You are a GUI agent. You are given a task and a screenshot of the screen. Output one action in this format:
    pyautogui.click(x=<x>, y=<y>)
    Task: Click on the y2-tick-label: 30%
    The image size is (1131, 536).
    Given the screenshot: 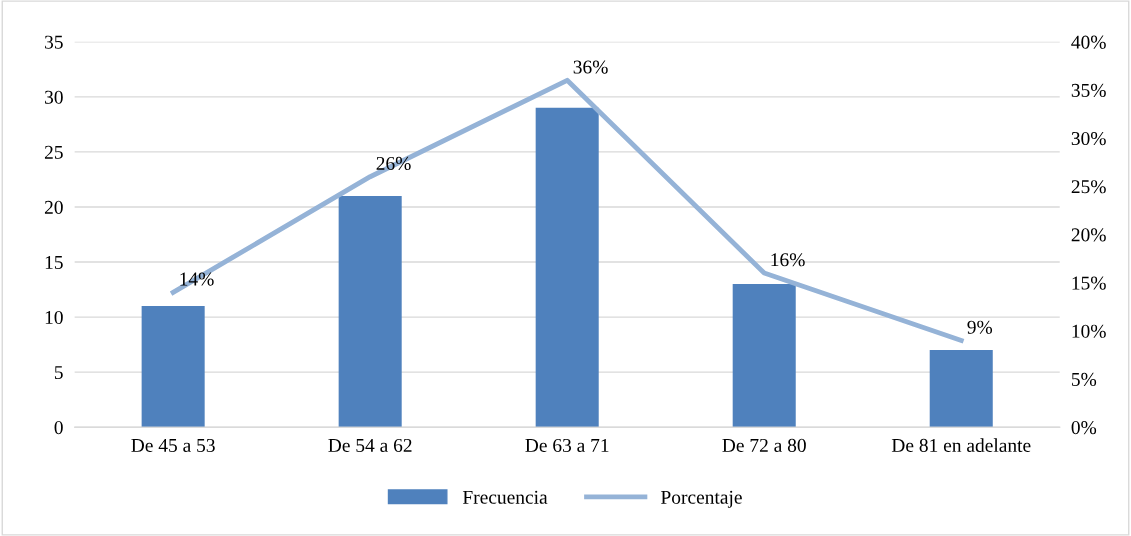 What is the action you would take?
    pyautogui.click(x=1088, y=138)
    